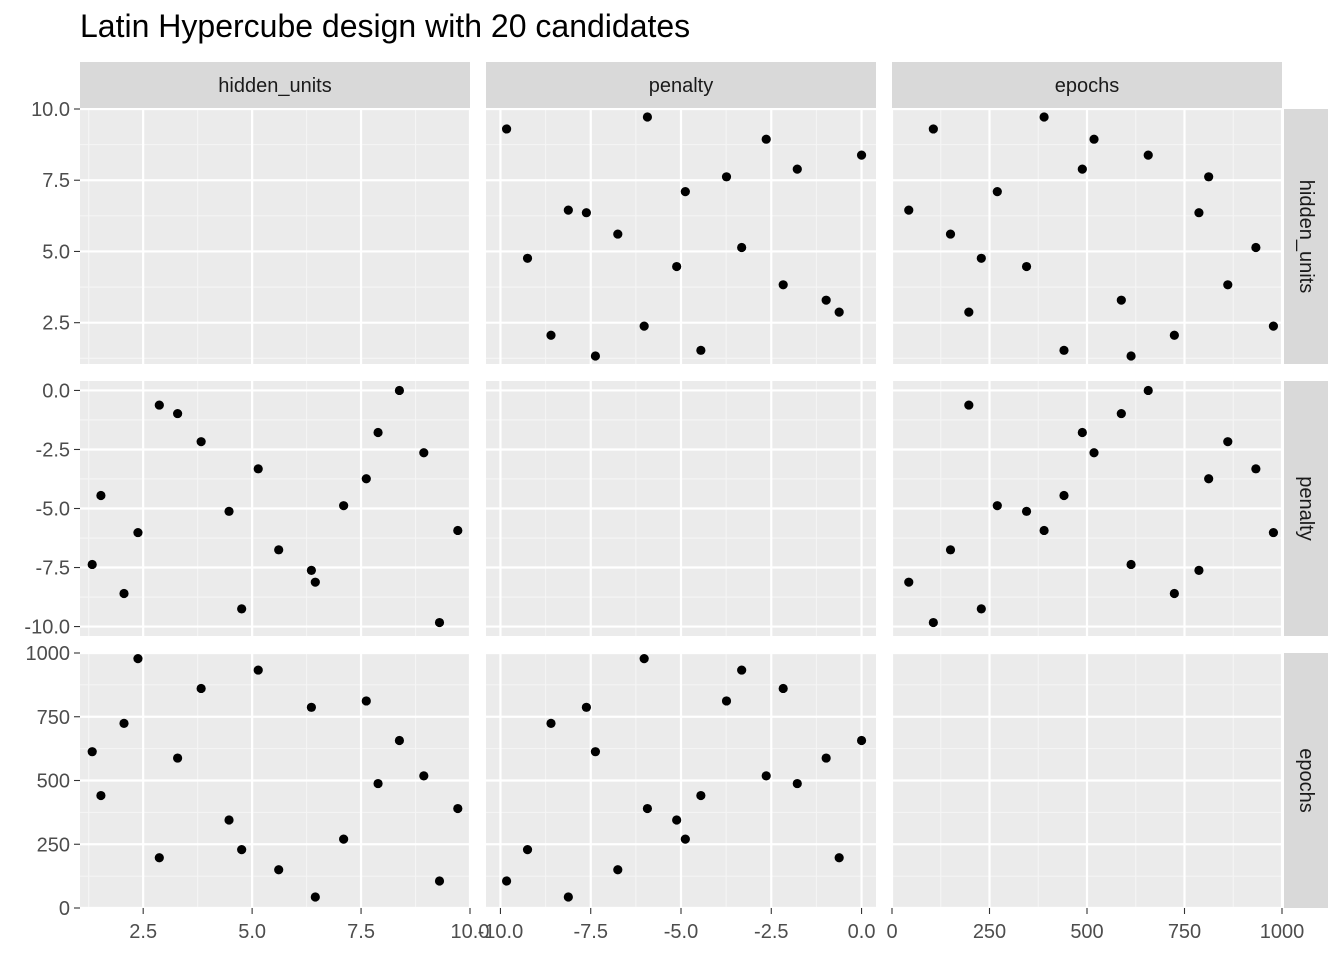 Image resolution: width=1344 pixels, height=960 pixels. What do you see at coordinates (590, 932) in the screenshot?
I see `x-tick-label: -7.5` at bounding box center [590, 932].